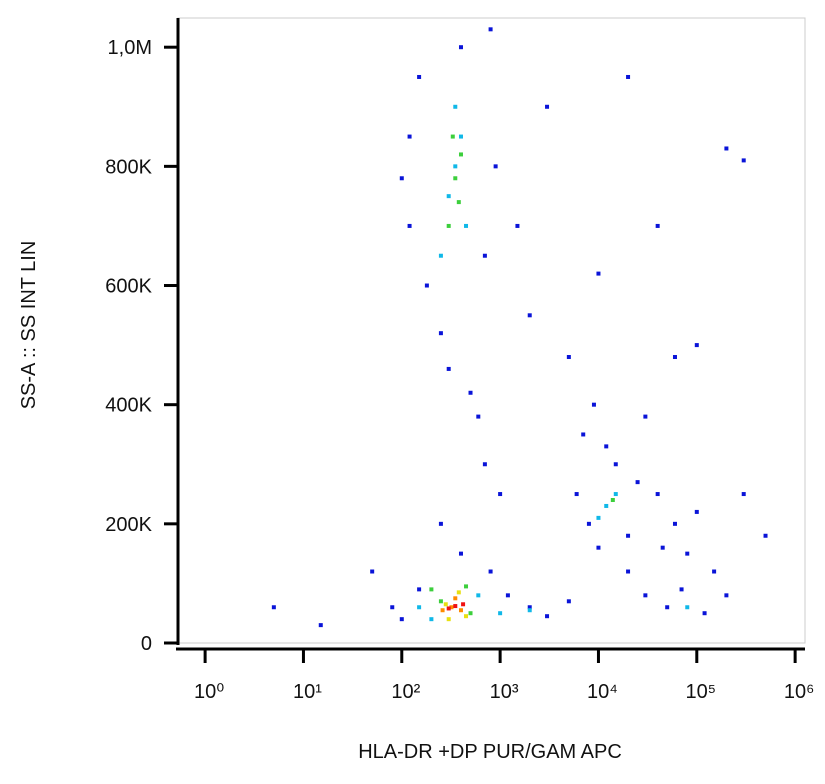 The image size is (825, 784). I want to click on x-axis-title: HLA-DR +DP PUR/GAM APC, so click(490, 752).